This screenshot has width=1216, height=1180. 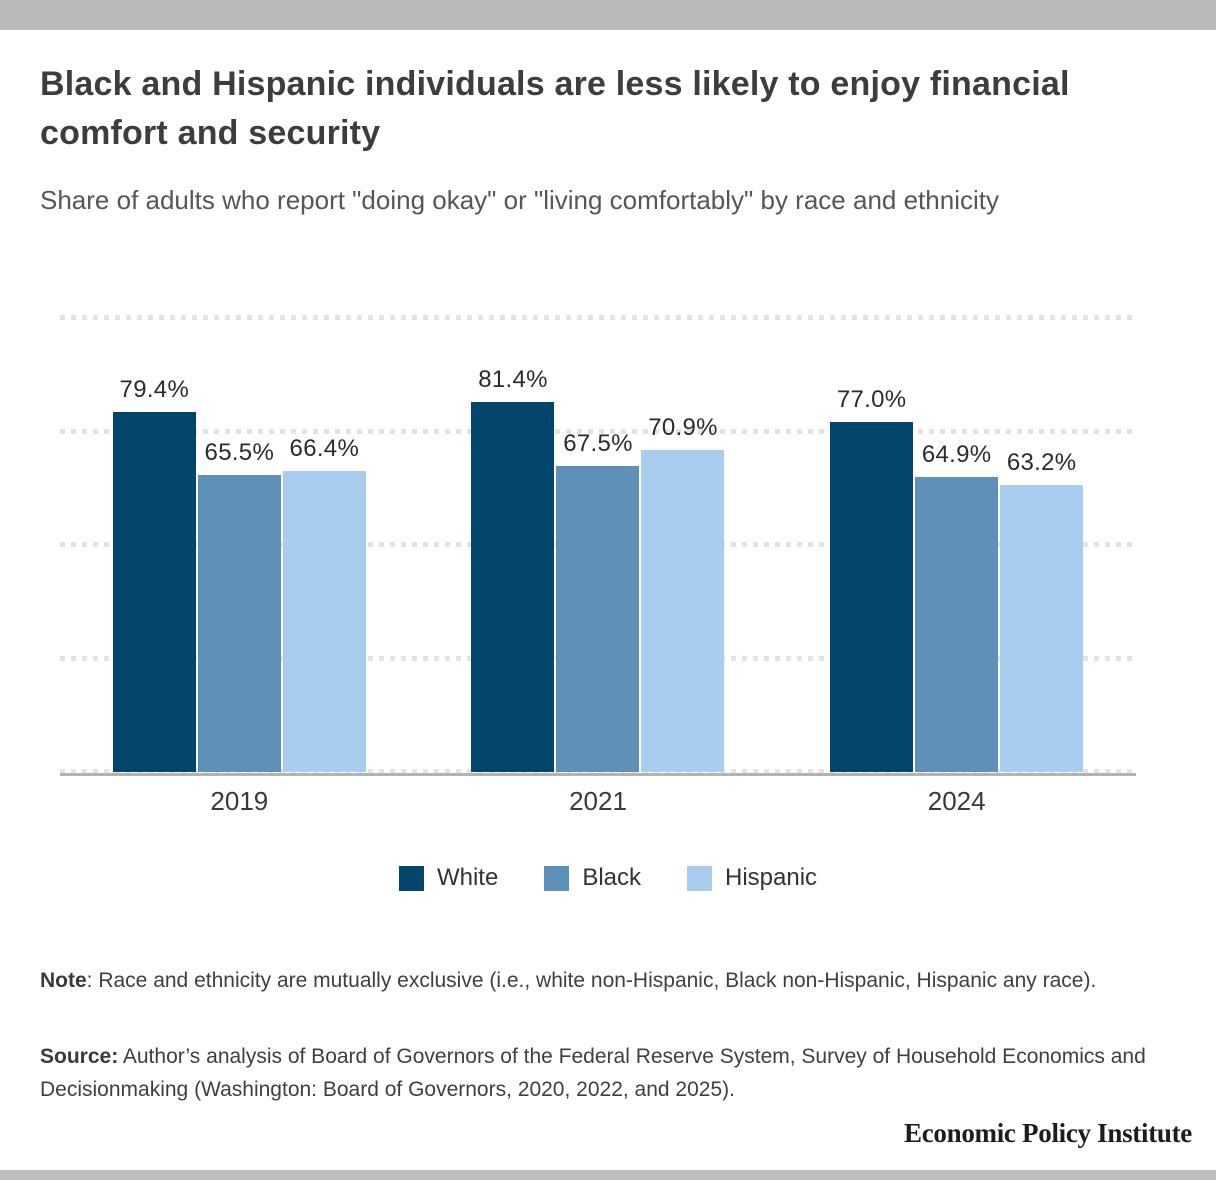 I want to click on bar-group-2024: 77.0% 64.9% 63.2%, so click(x=957, y=545).